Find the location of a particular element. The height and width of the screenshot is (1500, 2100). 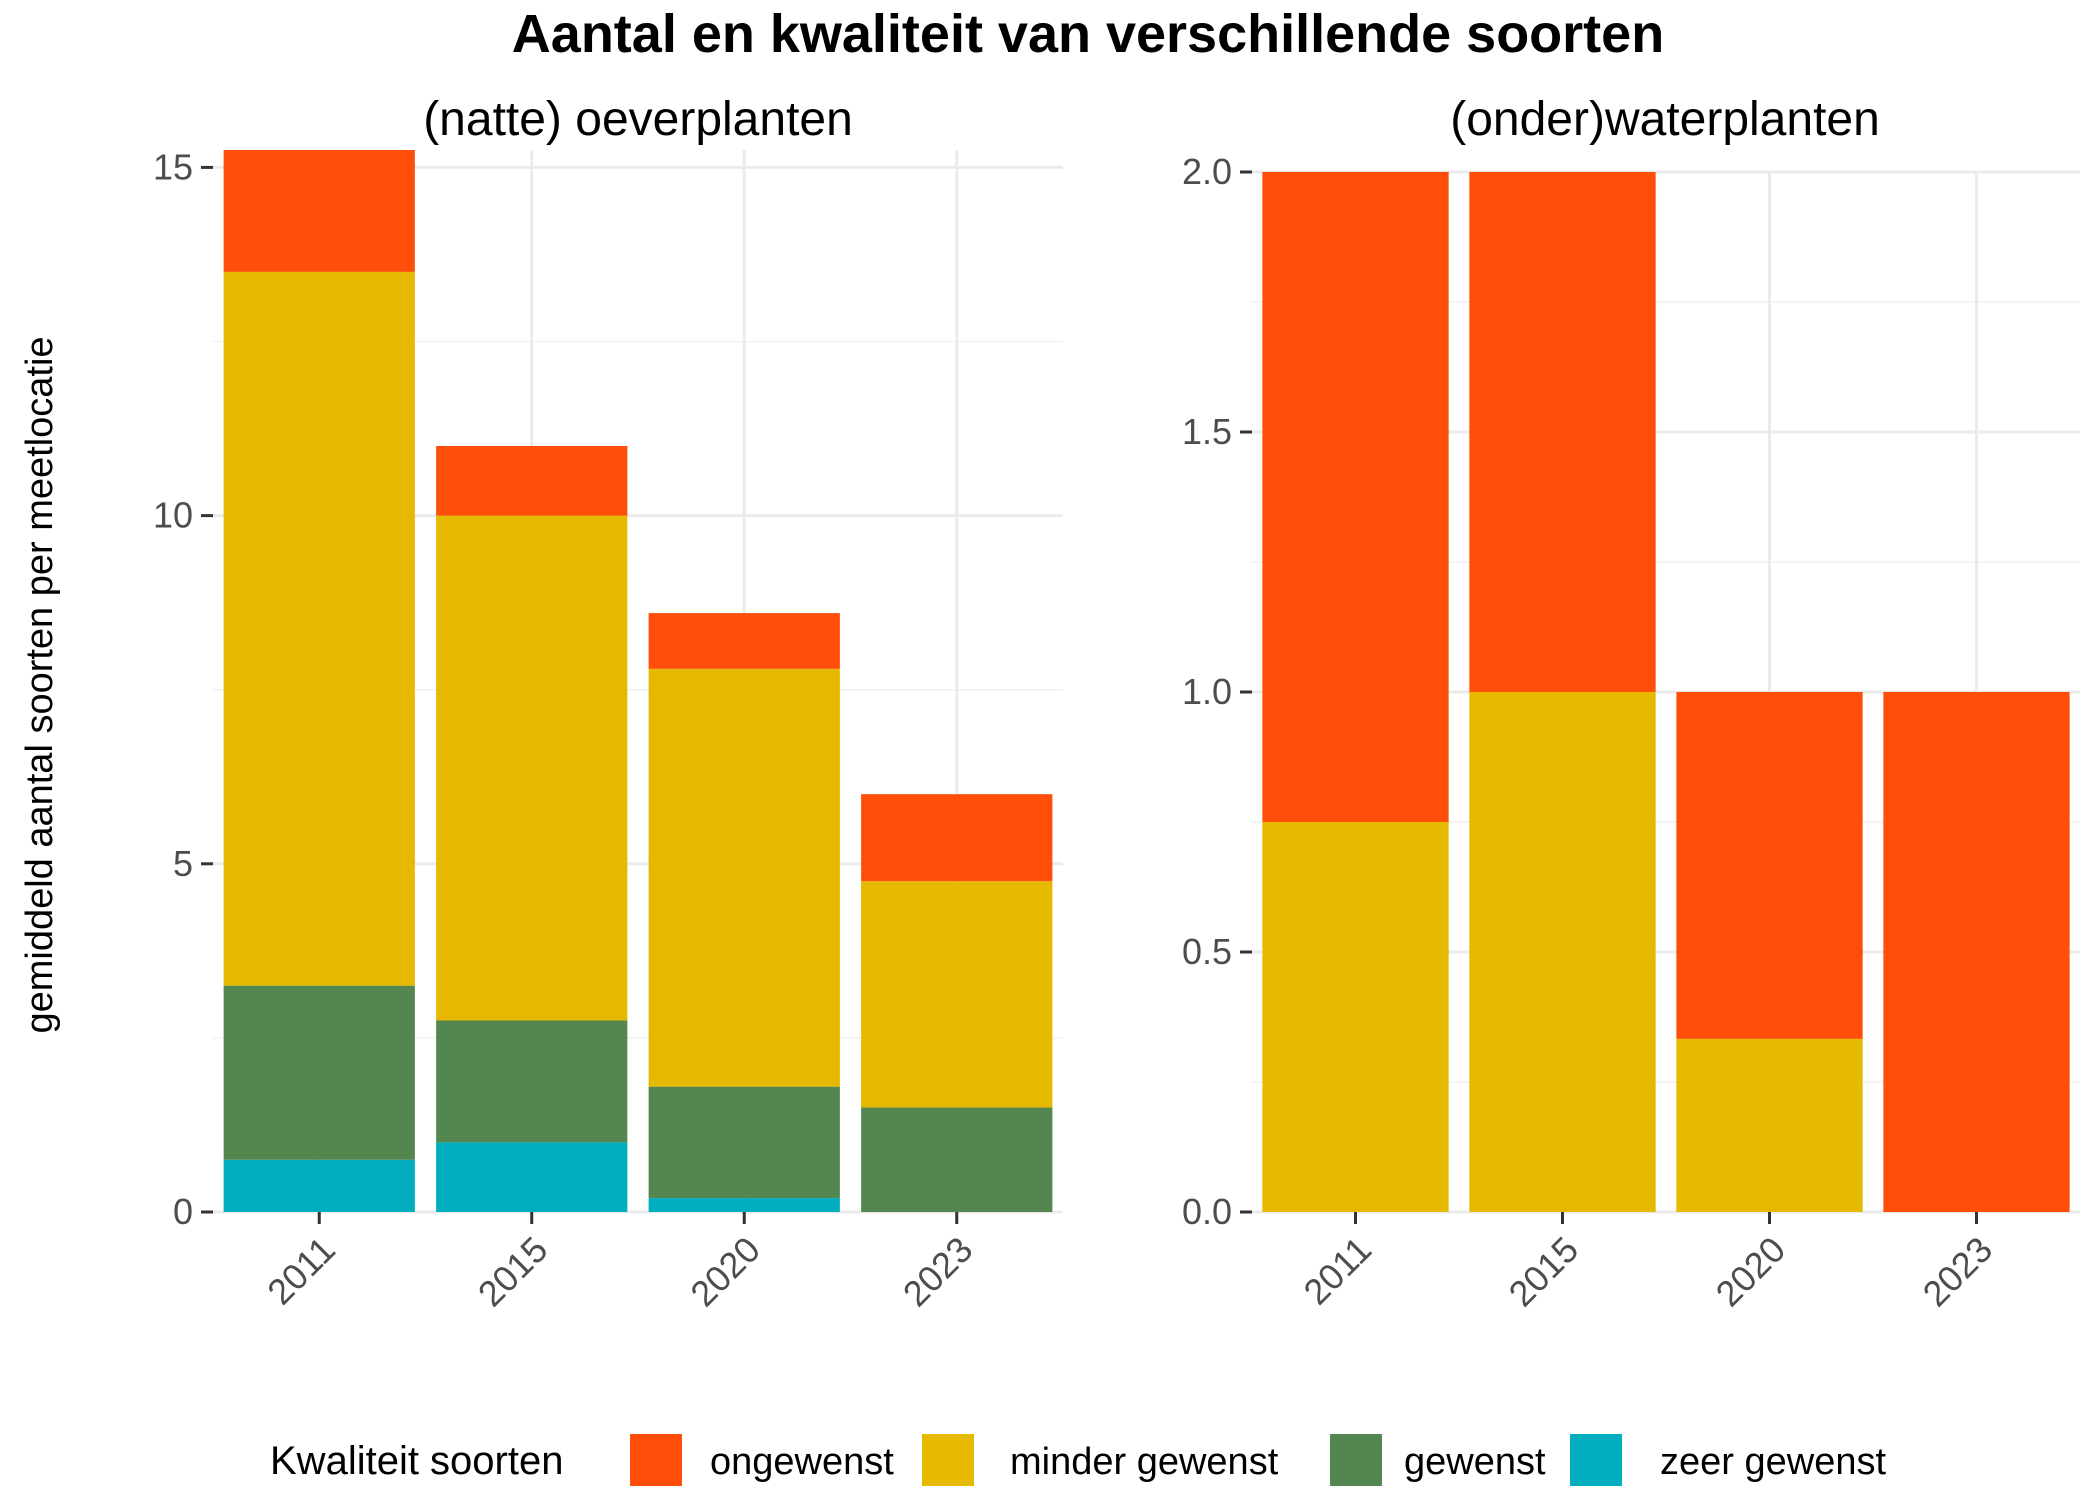

panel-title-left: (natte) oeverplanten is located at coordinates (638, 119).